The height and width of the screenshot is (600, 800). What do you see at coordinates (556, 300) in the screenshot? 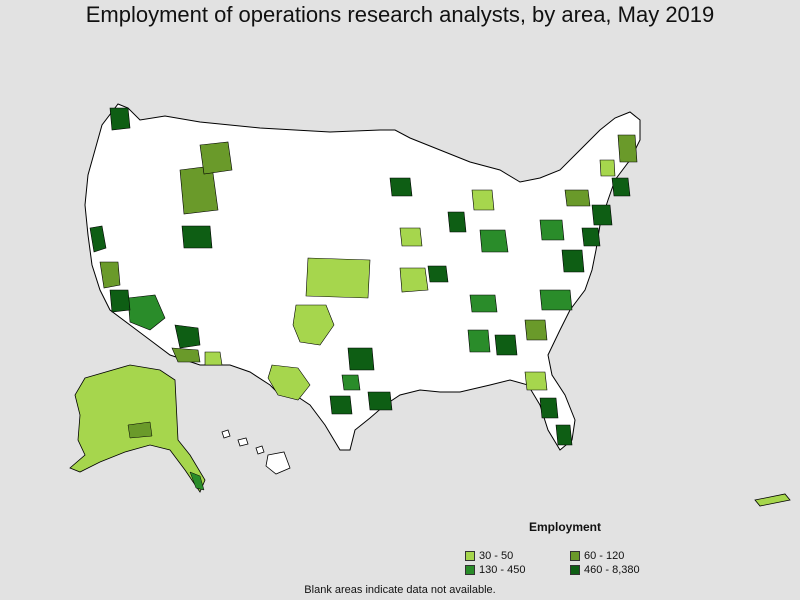
I see `area-north-carolina` at bounding box center [556, 300].